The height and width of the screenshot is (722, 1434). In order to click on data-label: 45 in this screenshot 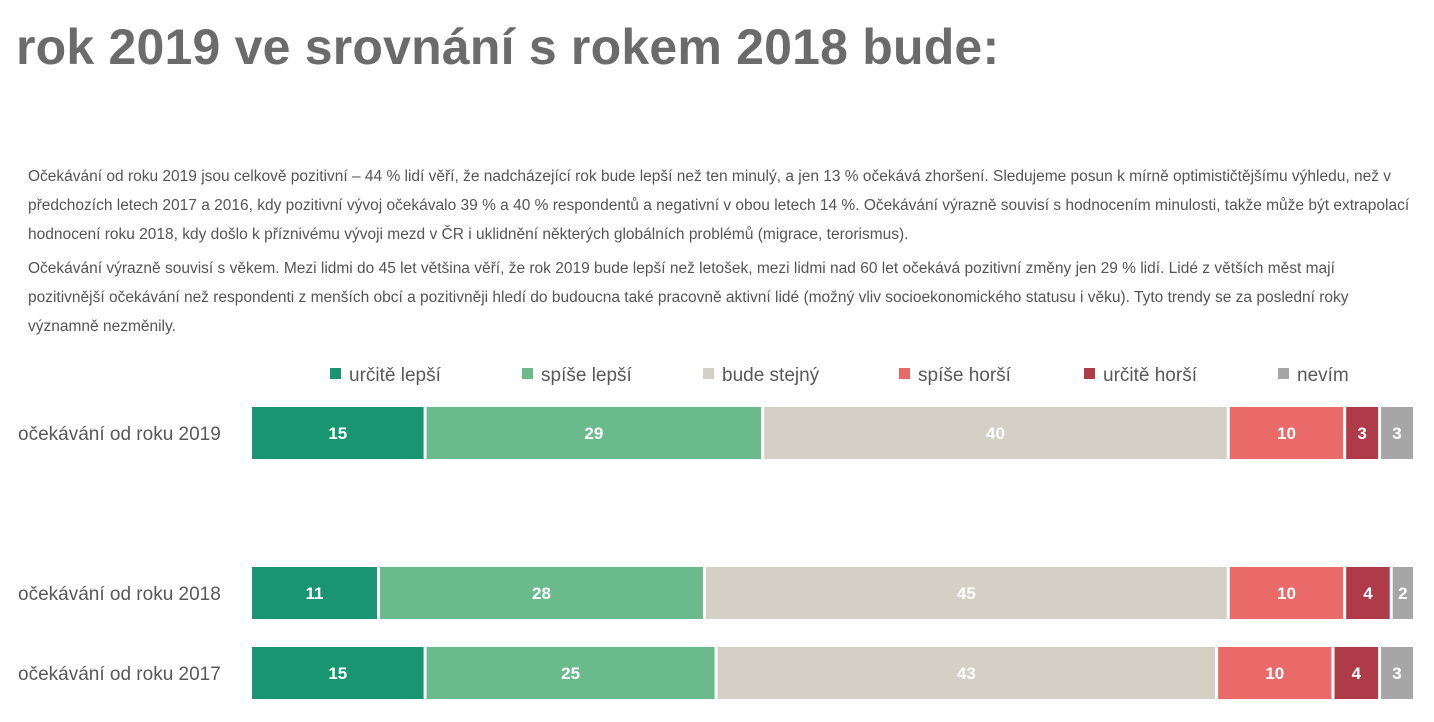, I will do `click(966, 593)`.